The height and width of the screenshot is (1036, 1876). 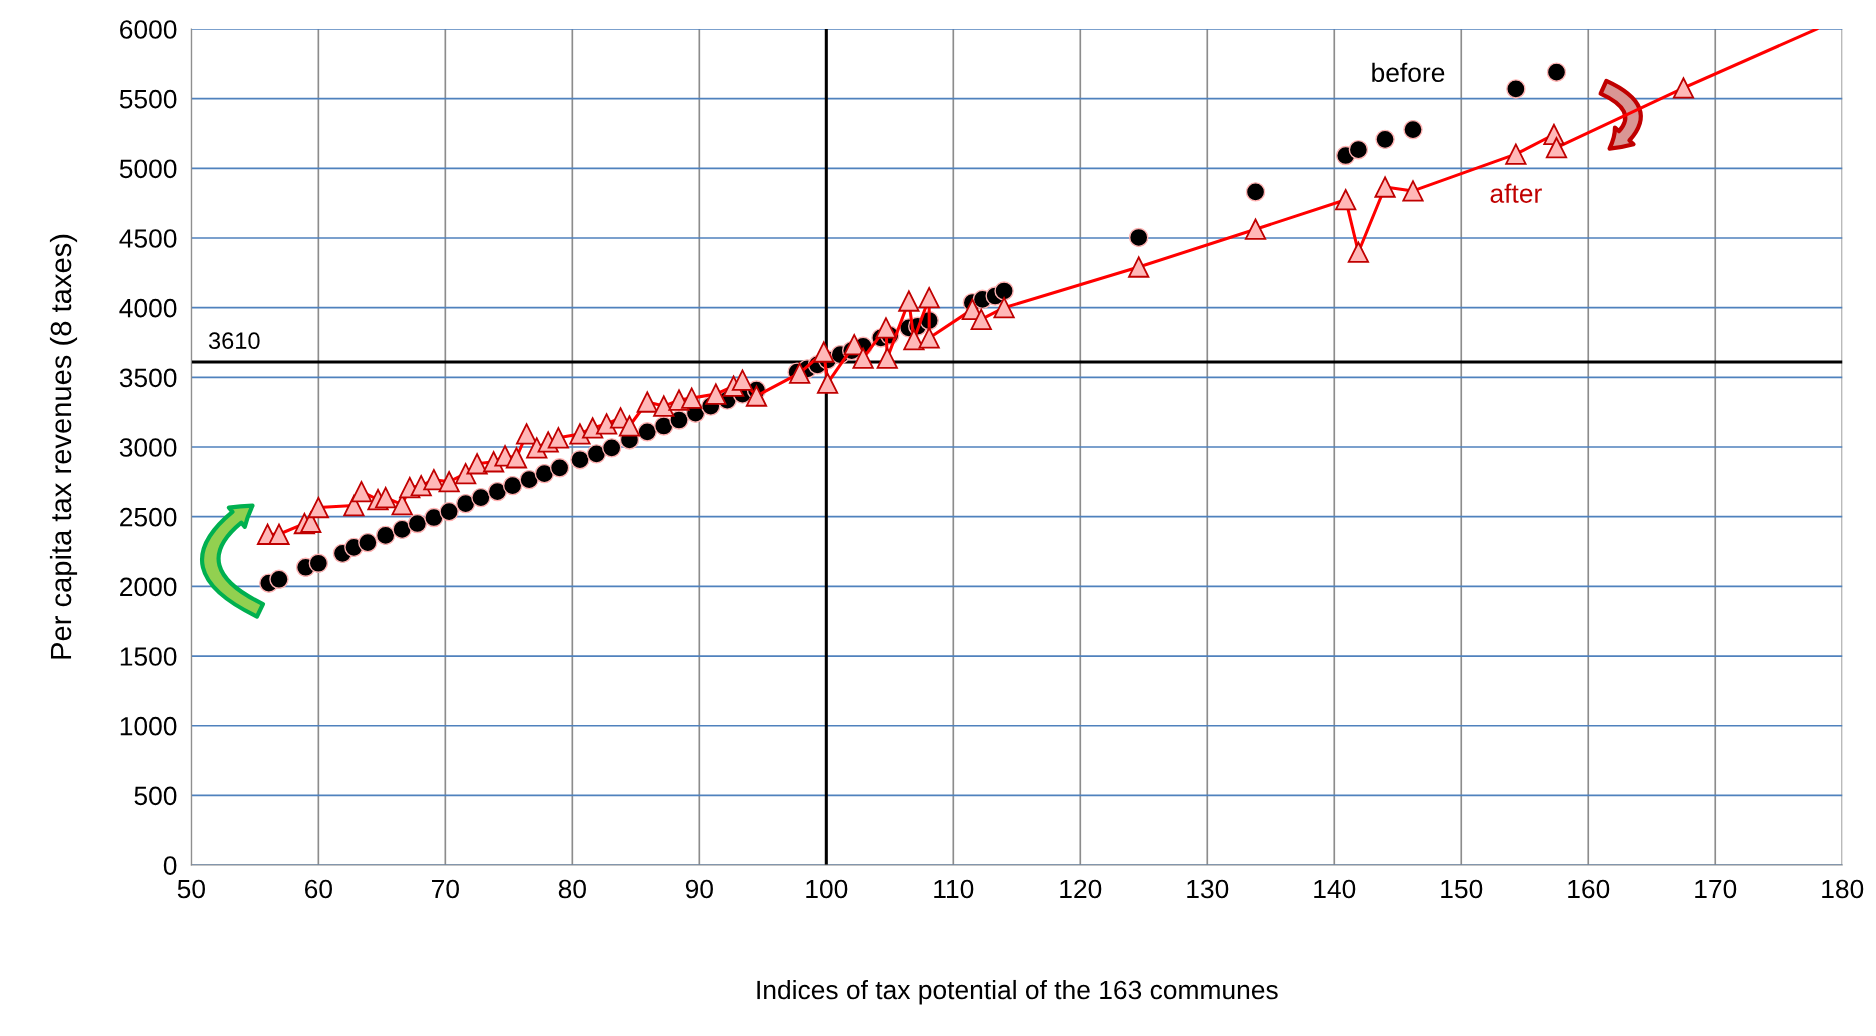 What do you see at coordinates (1408, 72) in the screenshot?
I see `series-label: before` at bounding box center [1408, 72].